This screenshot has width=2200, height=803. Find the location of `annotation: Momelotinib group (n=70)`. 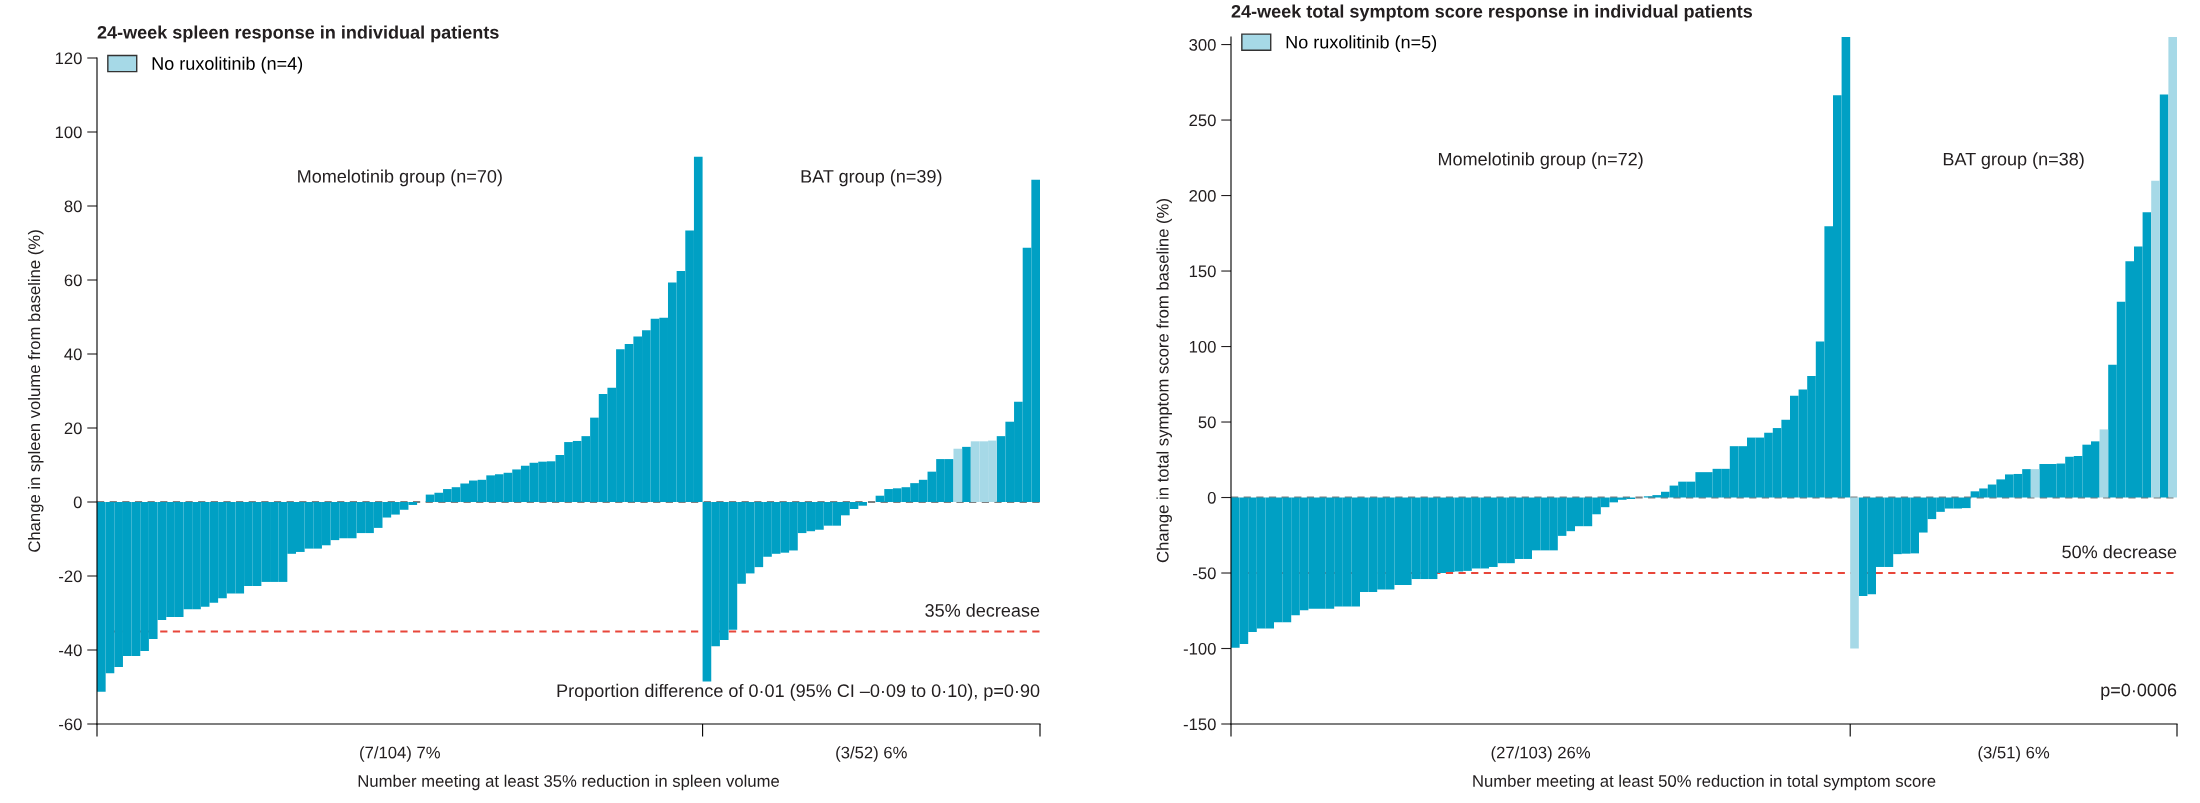

annotation: Momelotinib group (n=70) is located at coordinates (400, 178).